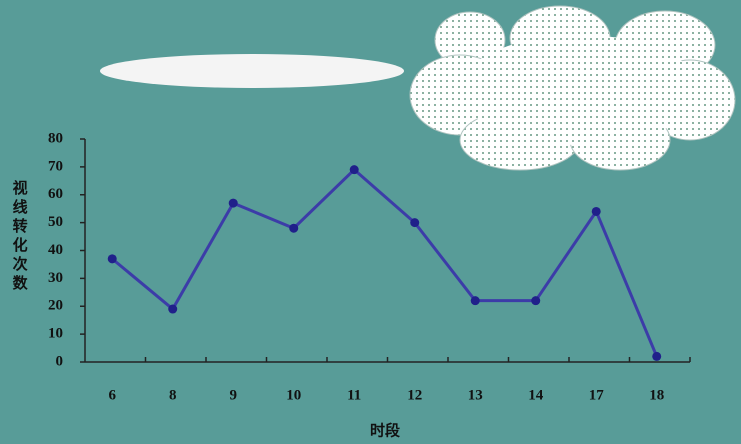 The height and width of the screenshot is (444, 741). Describe the element at coordinates (656, 395) in the screenshot. I see `x-tick-label: 18` at that location.